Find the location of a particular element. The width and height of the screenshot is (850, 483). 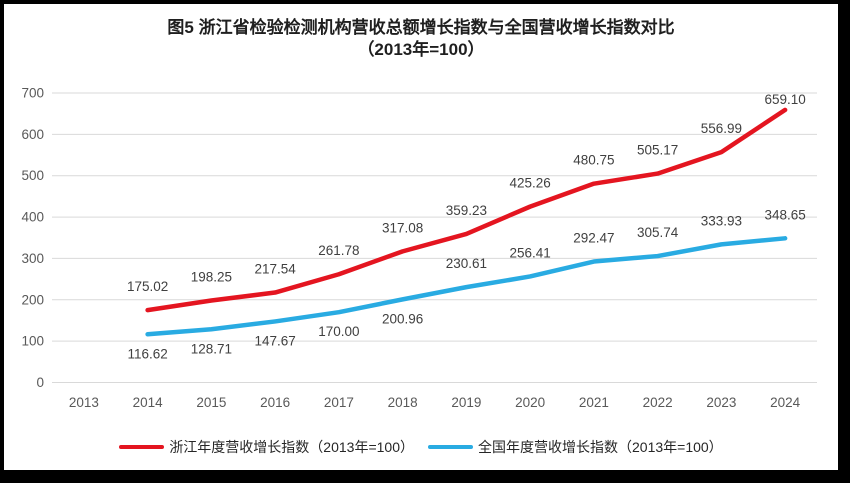

data-label: 359.23 is located at coordinates (466, 210).